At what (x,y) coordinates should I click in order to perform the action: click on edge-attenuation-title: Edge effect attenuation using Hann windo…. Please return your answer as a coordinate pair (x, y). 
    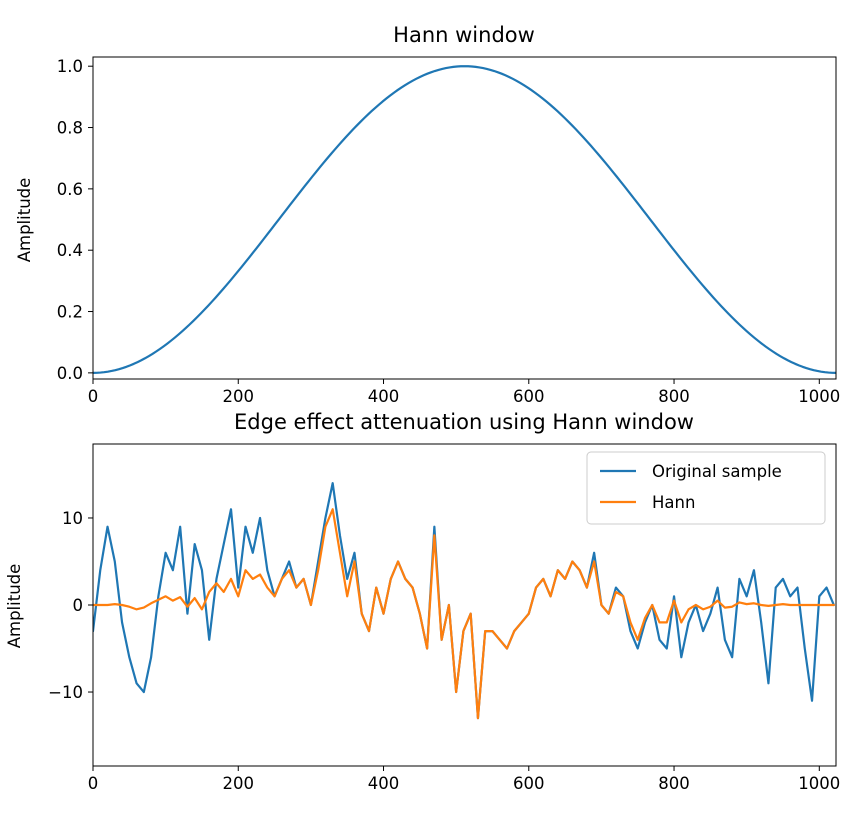
    Looking at the image, I should click on (464, 422).